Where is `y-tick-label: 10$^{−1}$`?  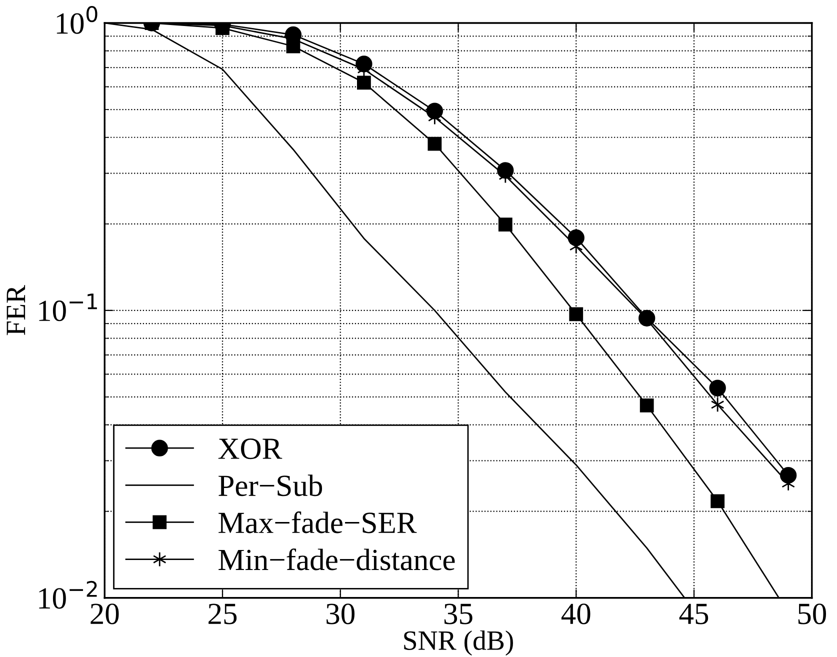 y-tick-label: 10$^{−1}$ is located at coordinates (68, 308).